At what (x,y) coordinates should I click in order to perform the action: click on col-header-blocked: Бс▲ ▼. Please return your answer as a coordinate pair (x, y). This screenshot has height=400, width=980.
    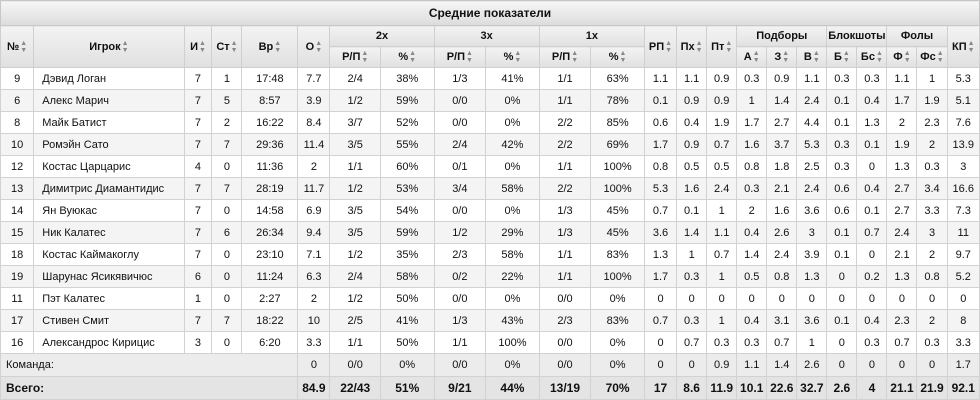
    Looking at the image, I should click on (872, 57).